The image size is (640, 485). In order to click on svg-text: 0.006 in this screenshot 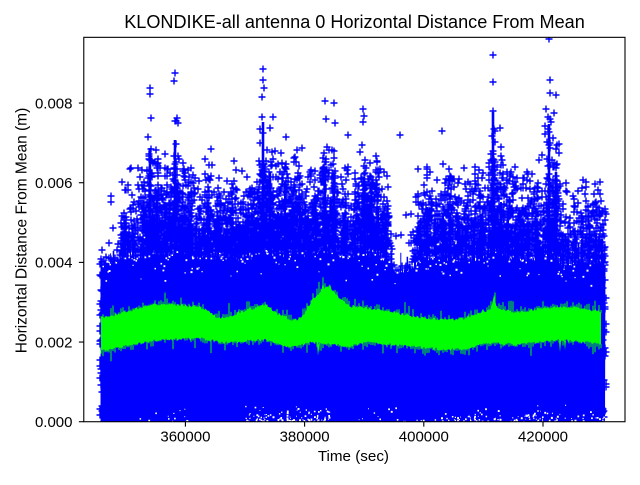, I will do `click(54, 183)`.